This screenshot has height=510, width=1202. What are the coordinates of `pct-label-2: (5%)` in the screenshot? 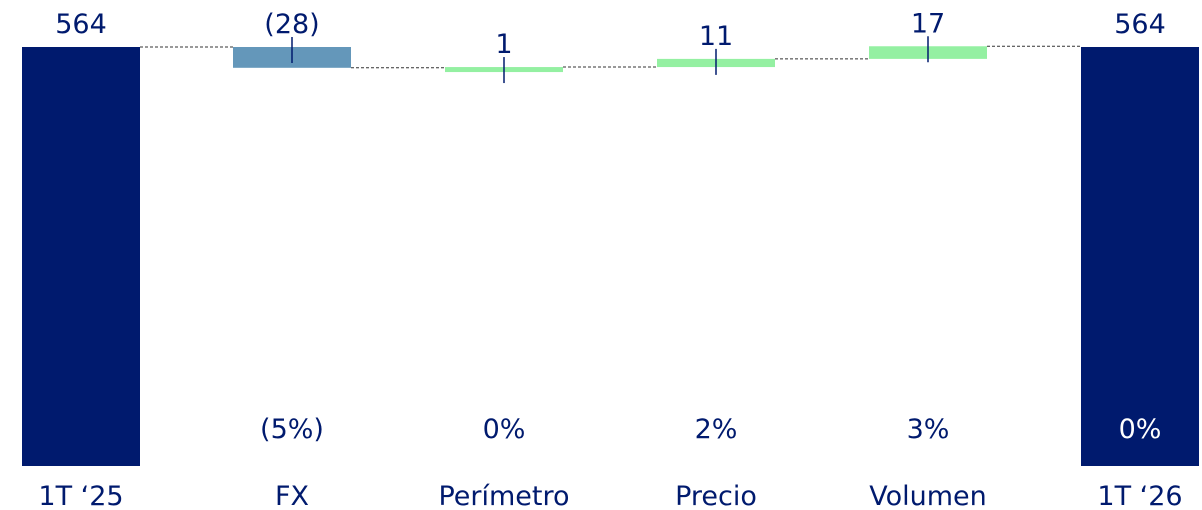 It's located at (292, 429).